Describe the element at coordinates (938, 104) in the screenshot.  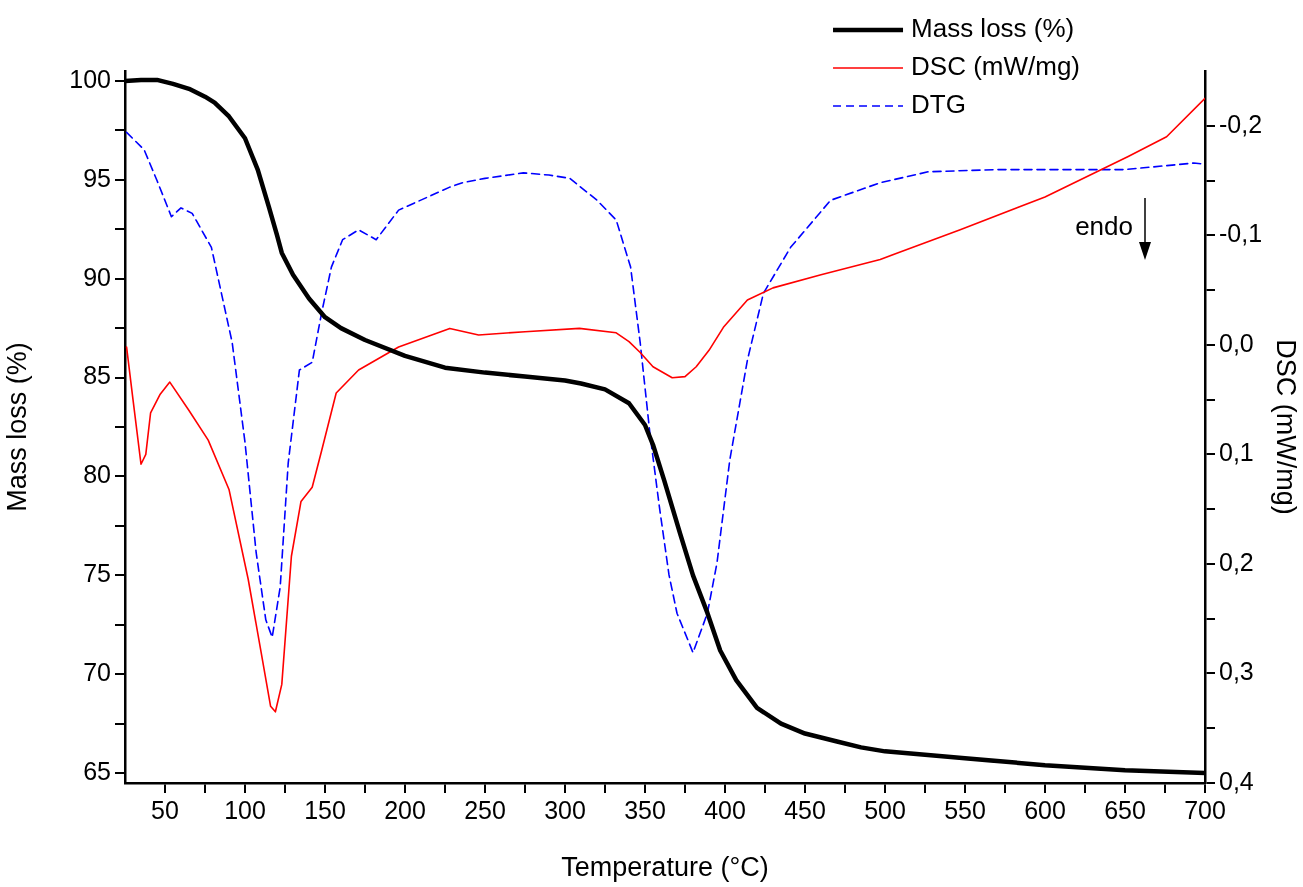
I see `legend-label: DTG` at that location.